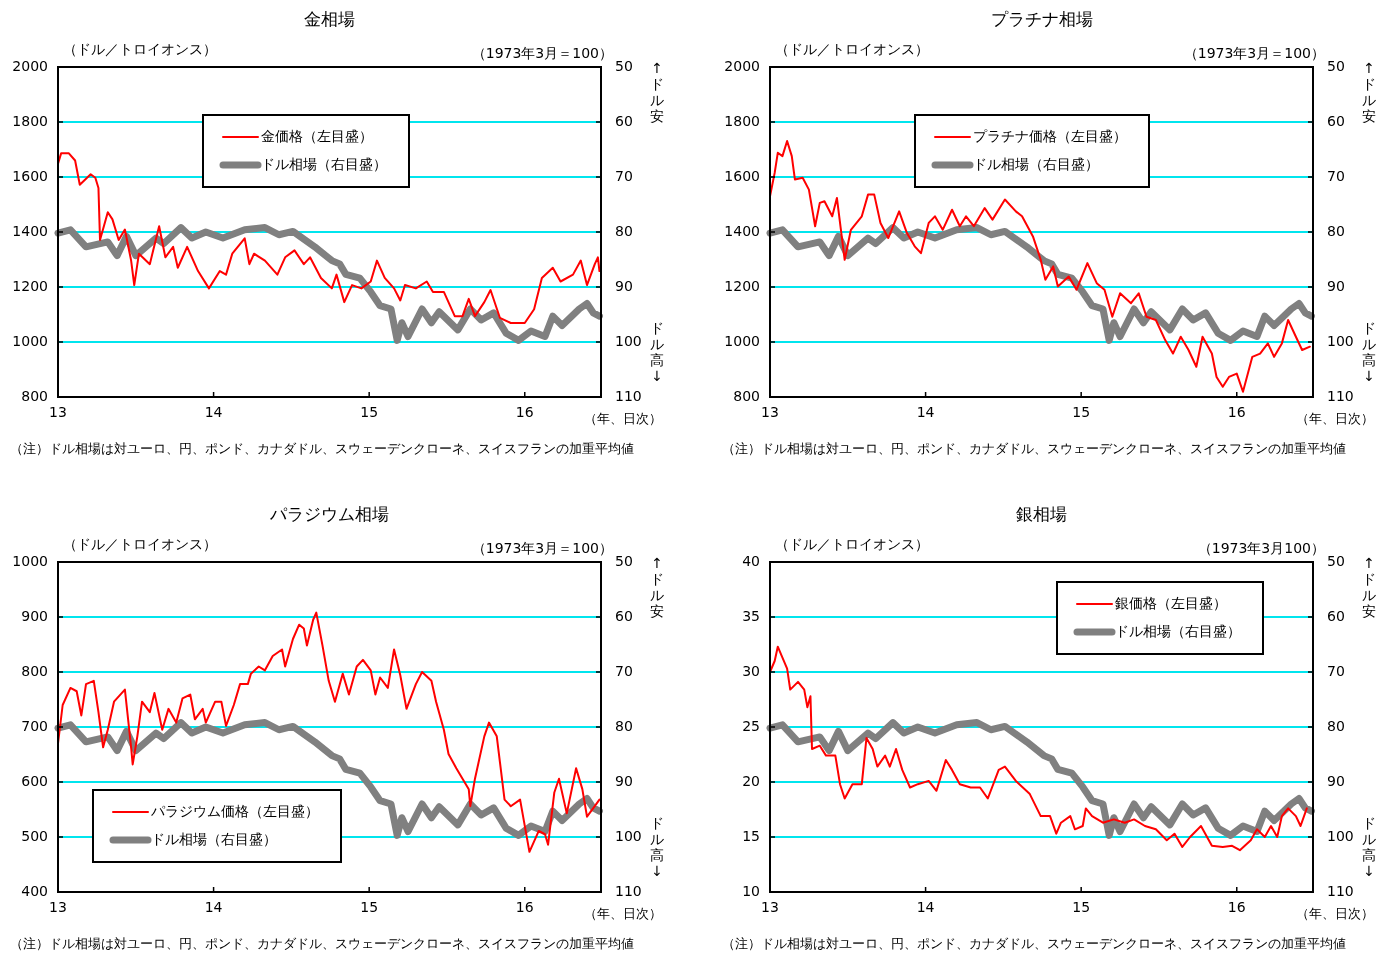  What do you see at coordinates (34, 836) in the screenshot?
I see `y-tick-label: 500` at bounding box center [34, 836].